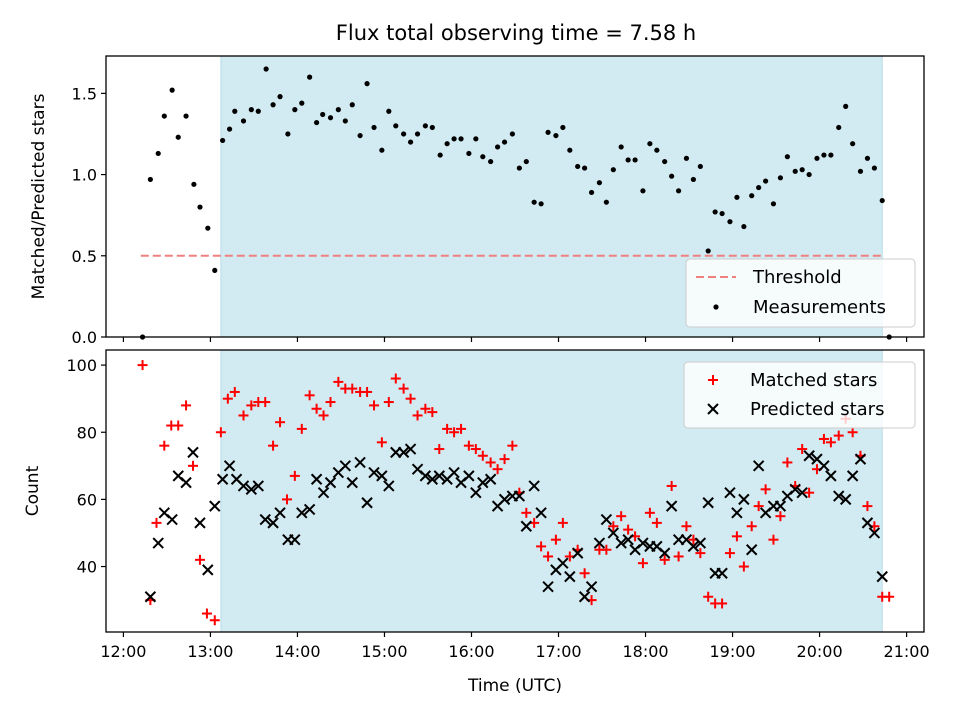 The height and width of the screenshot is (720, 960). Describe the element at coordinates (86, 466) in the screenshot. I see `count-y-ticks: 40 60 80 100` at that location.